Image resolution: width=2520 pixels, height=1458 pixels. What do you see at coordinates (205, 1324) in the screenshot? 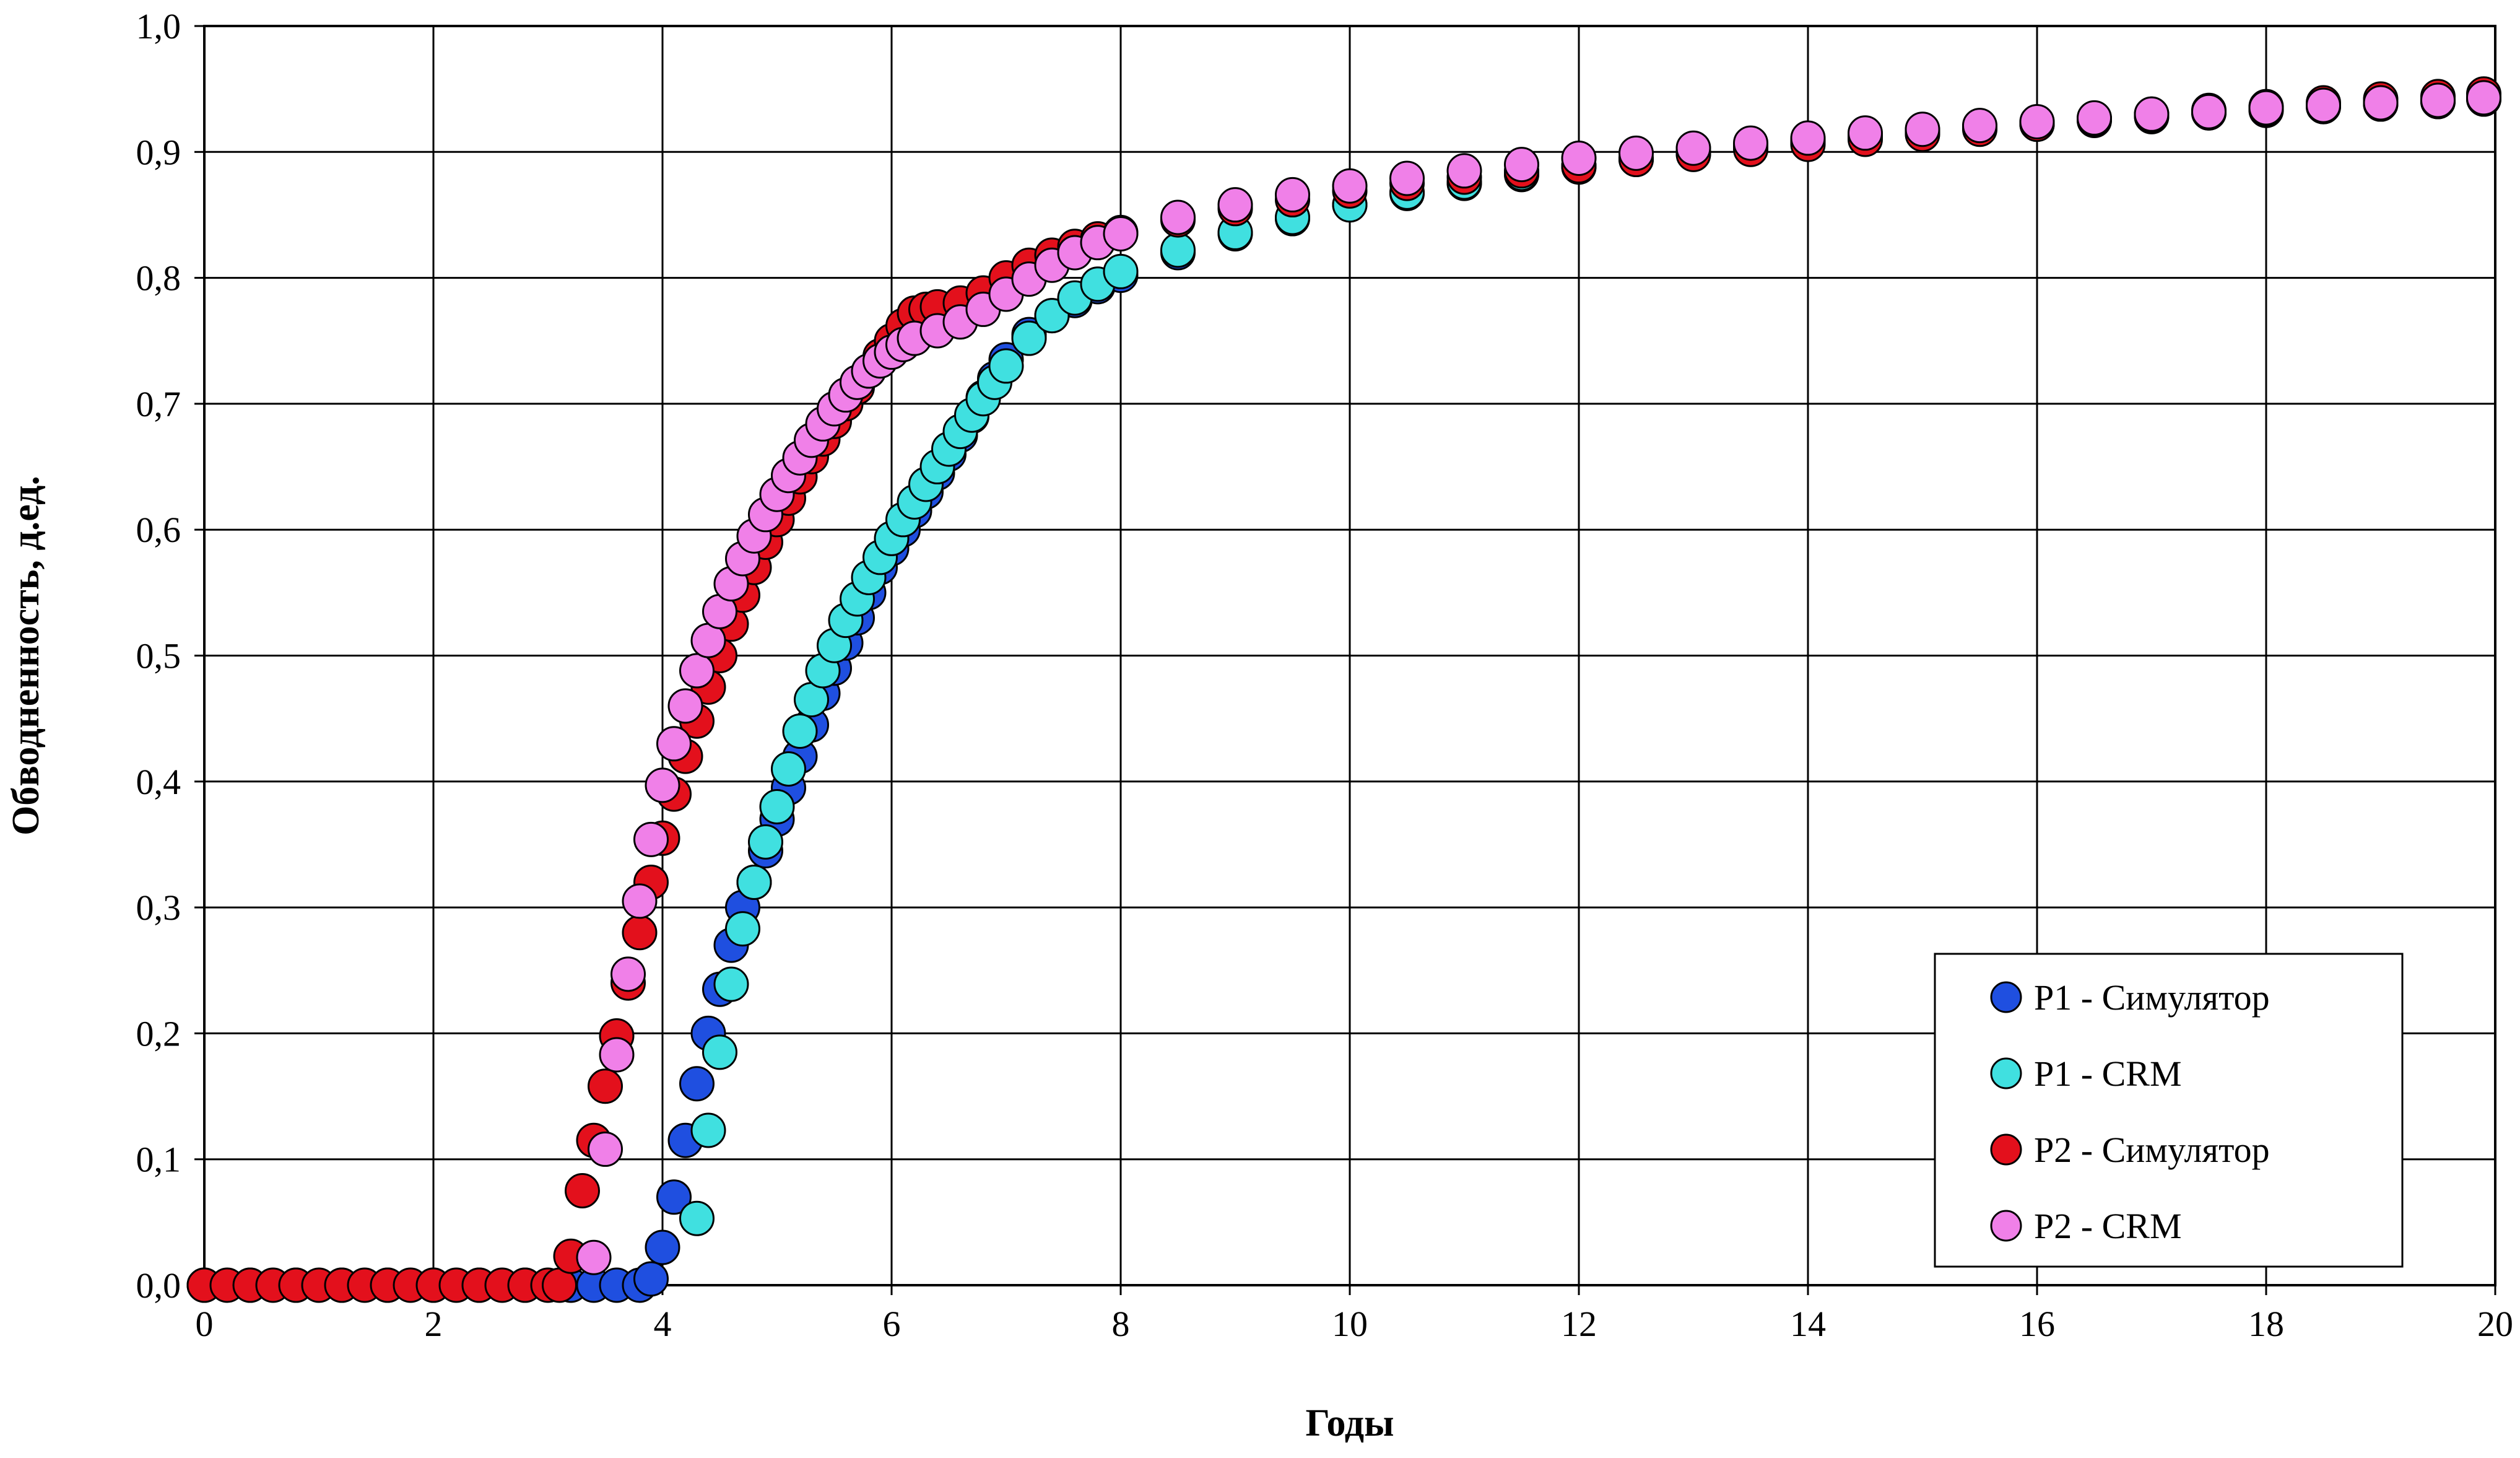
I see `x-tick-label: 0` at bounding box center [205, 1324].